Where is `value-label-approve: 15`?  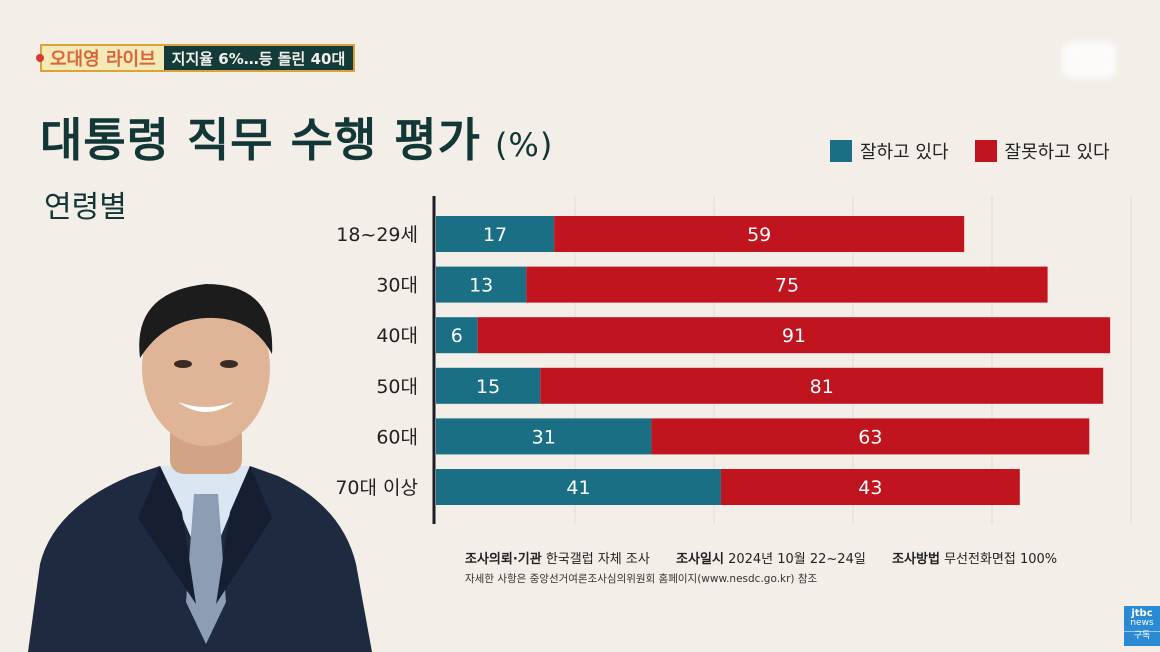 value-label-approve: 15 is located at coordinates (488, 387).